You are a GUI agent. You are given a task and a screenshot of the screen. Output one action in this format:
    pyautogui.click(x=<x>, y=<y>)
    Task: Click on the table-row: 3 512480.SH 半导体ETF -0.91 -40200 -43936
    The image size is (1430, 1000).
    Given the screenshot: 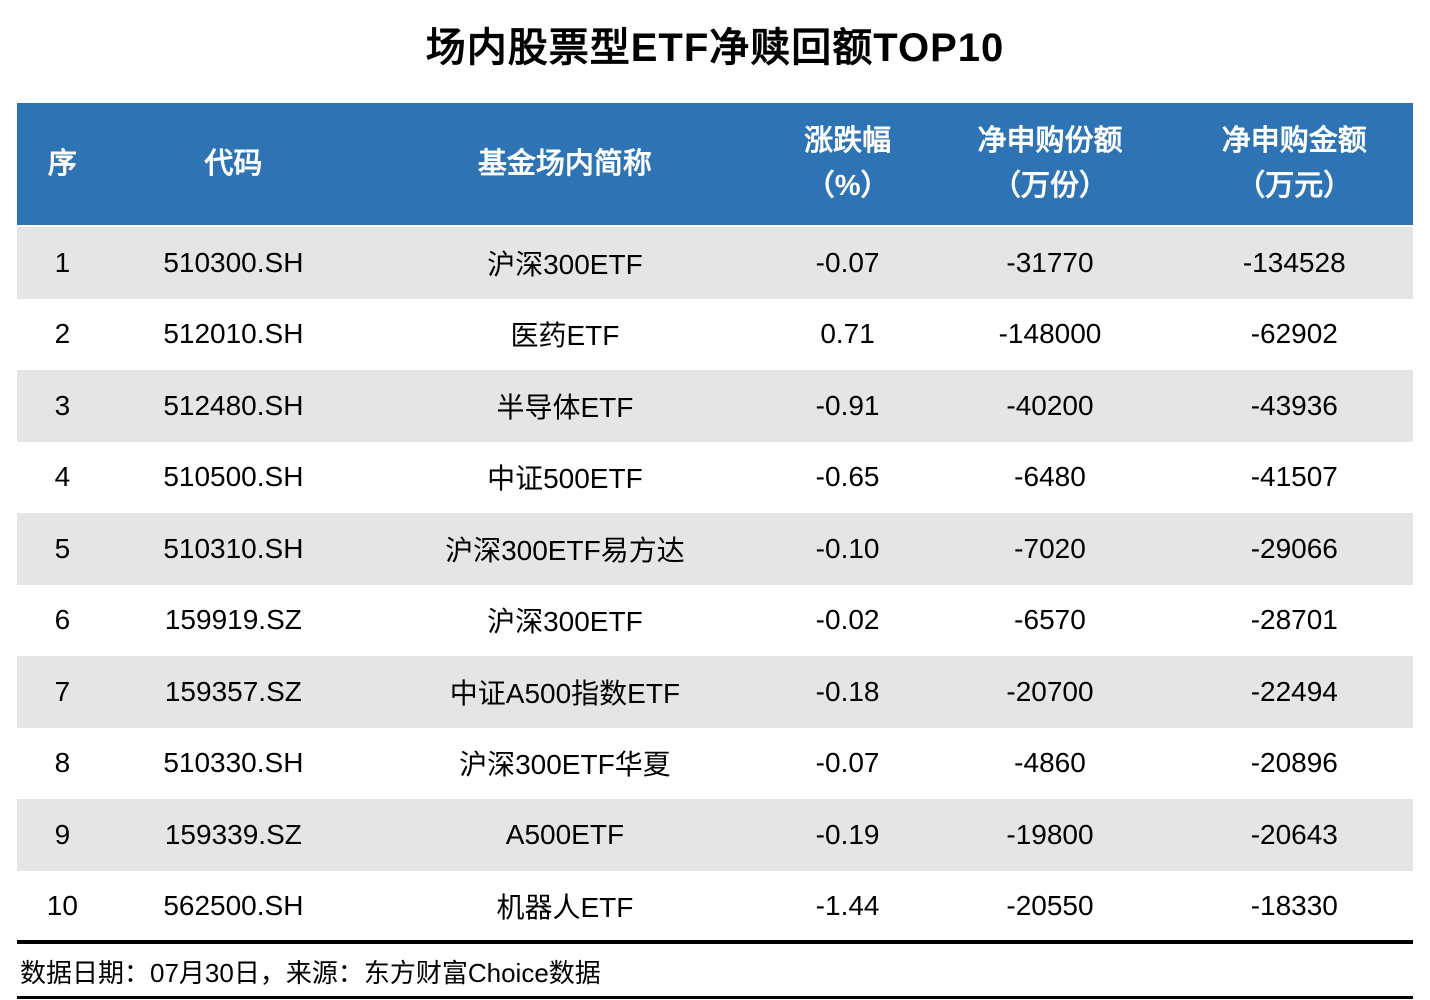 What is the action you would take?
    pyautogui.click(x=715, y=406)
    